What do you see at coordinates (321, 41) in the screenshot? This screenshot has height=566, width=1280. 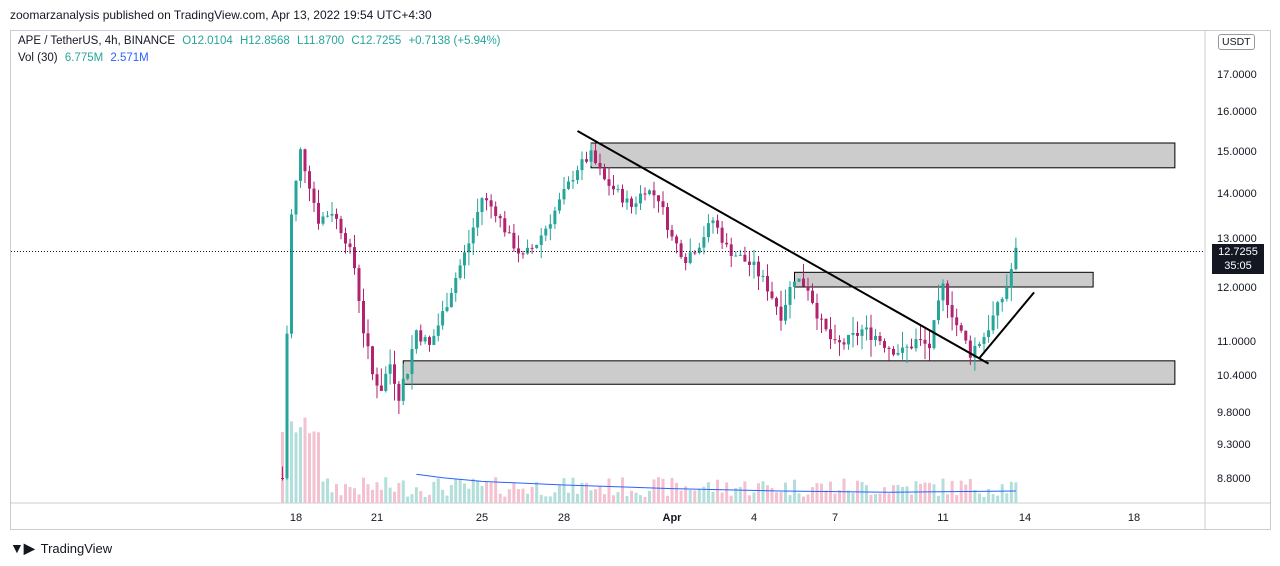 I see `low-value: L11.8700` at bounding box center [321, 41].